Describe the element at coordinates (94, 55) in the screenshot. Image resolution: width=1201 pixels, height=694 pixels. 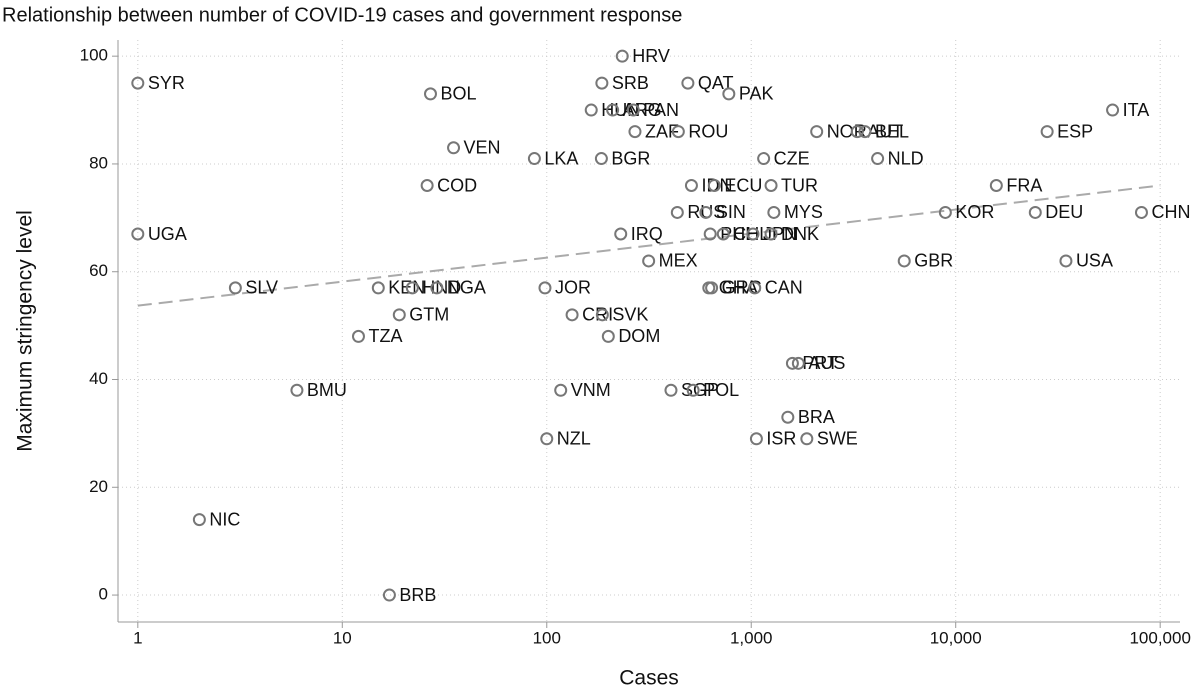
I see `y-tick-label: 100` at that location.